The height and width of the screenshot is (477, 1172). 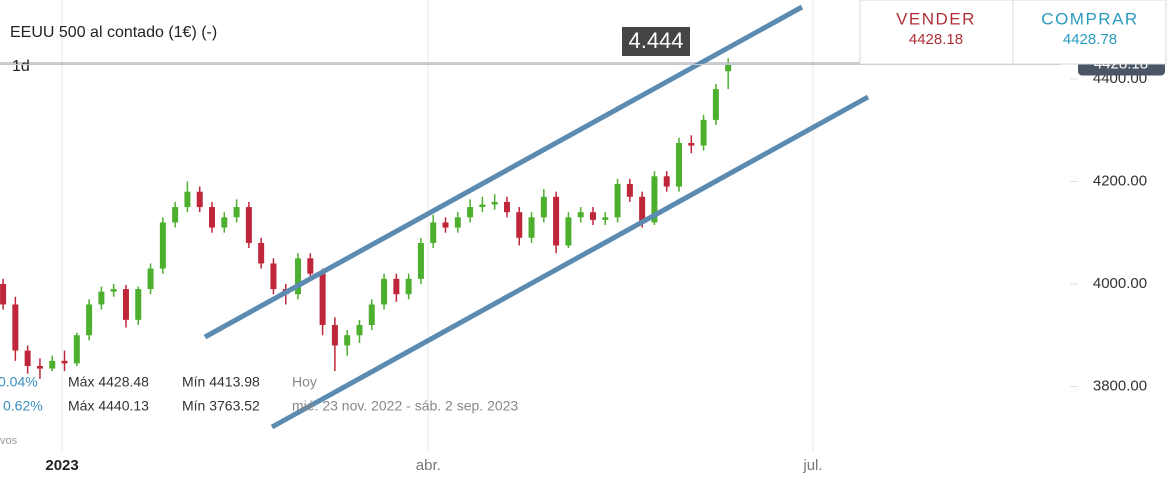 I want to click on x-tick-label: jul., so click(x=812, y=465).